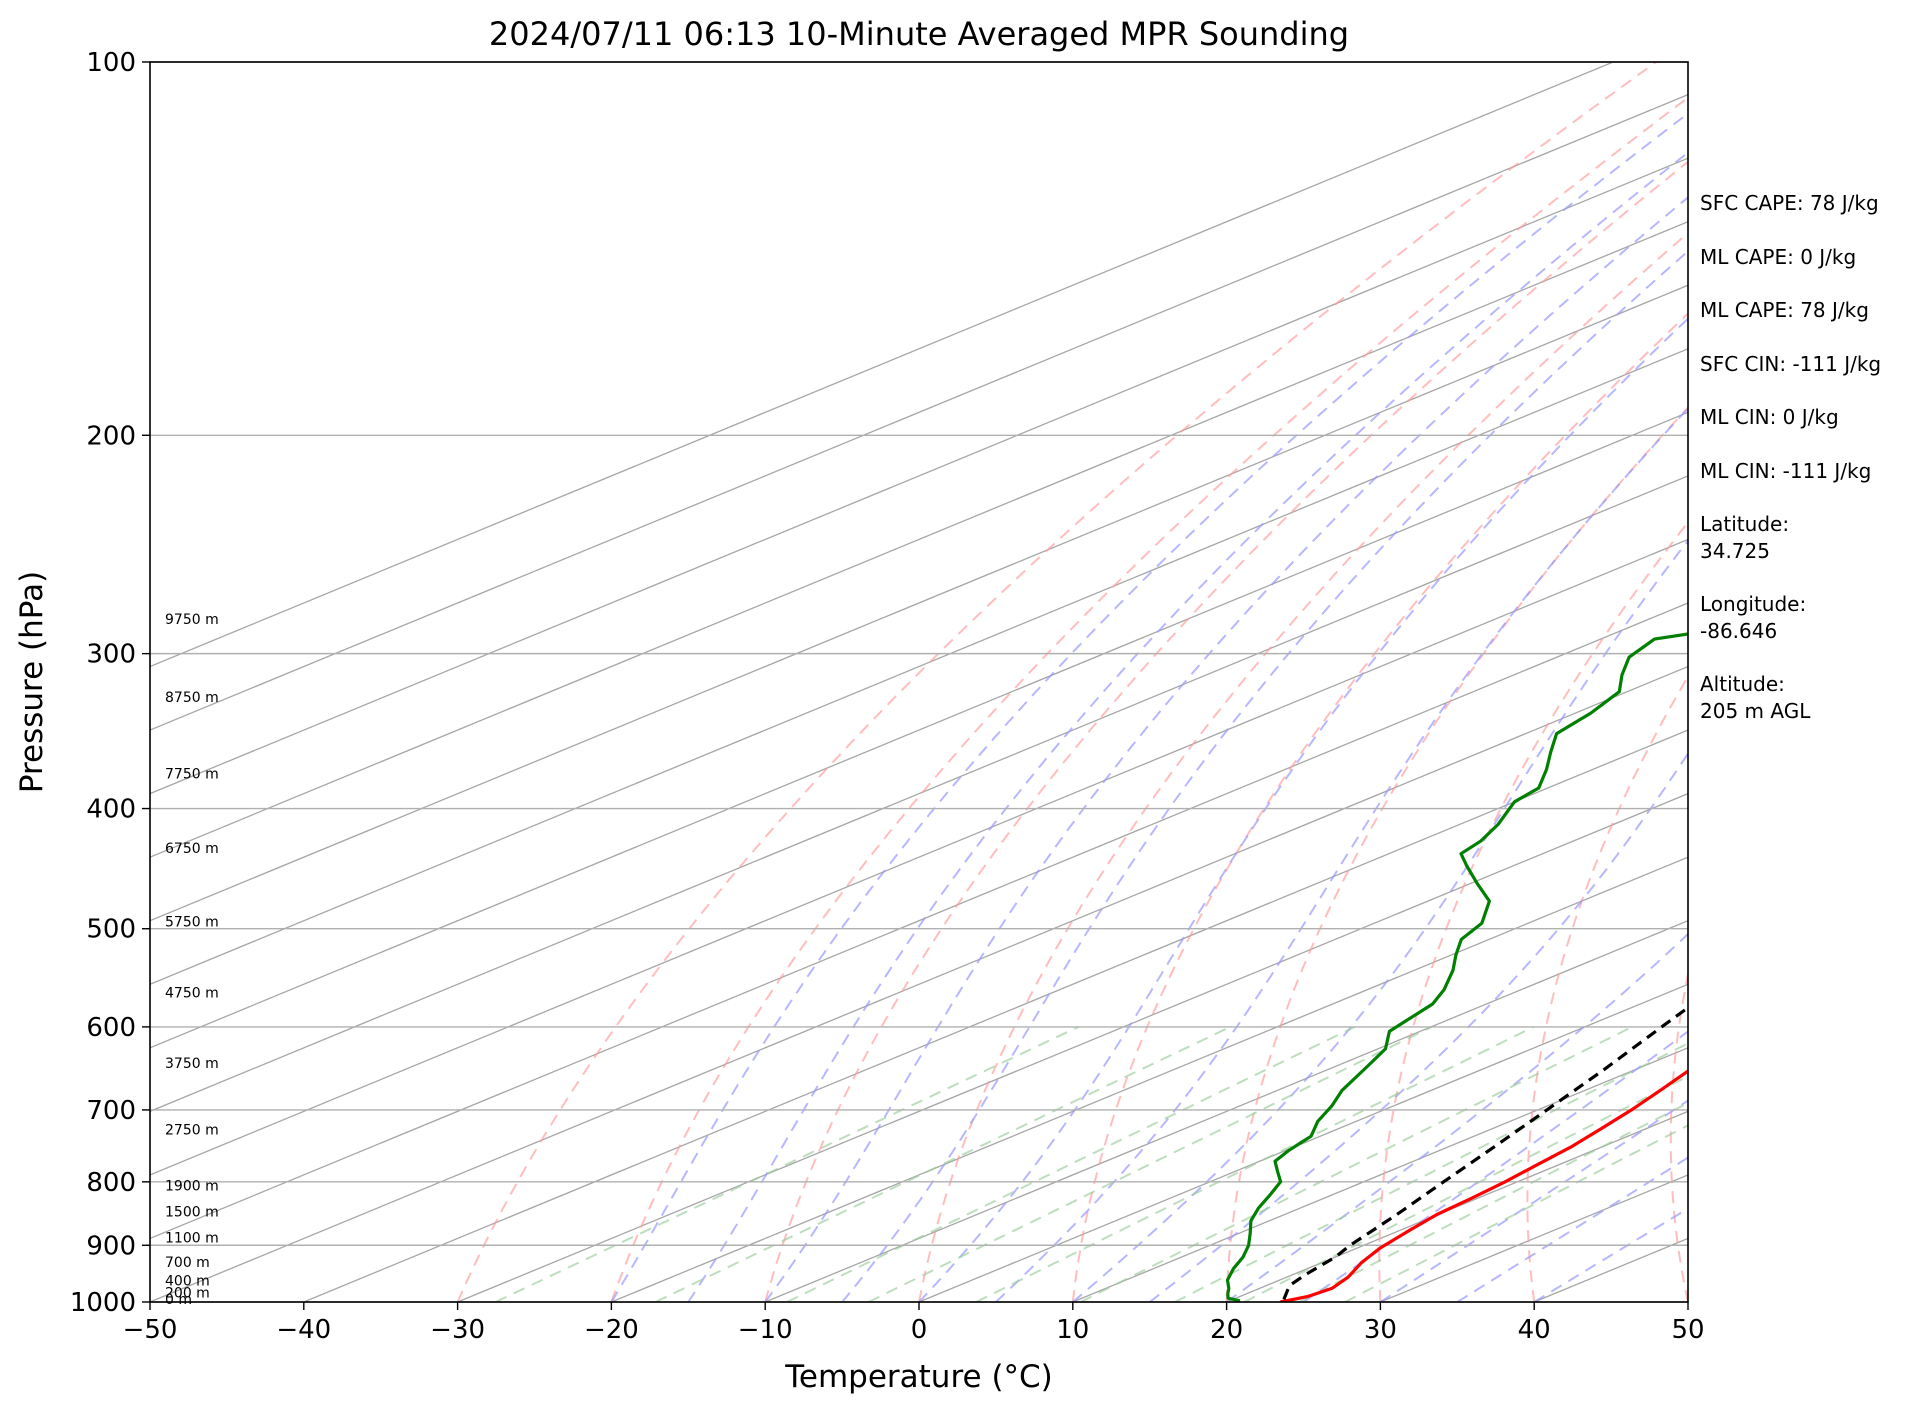  I want to click on height-label: 7750 m, so click(192, 775).